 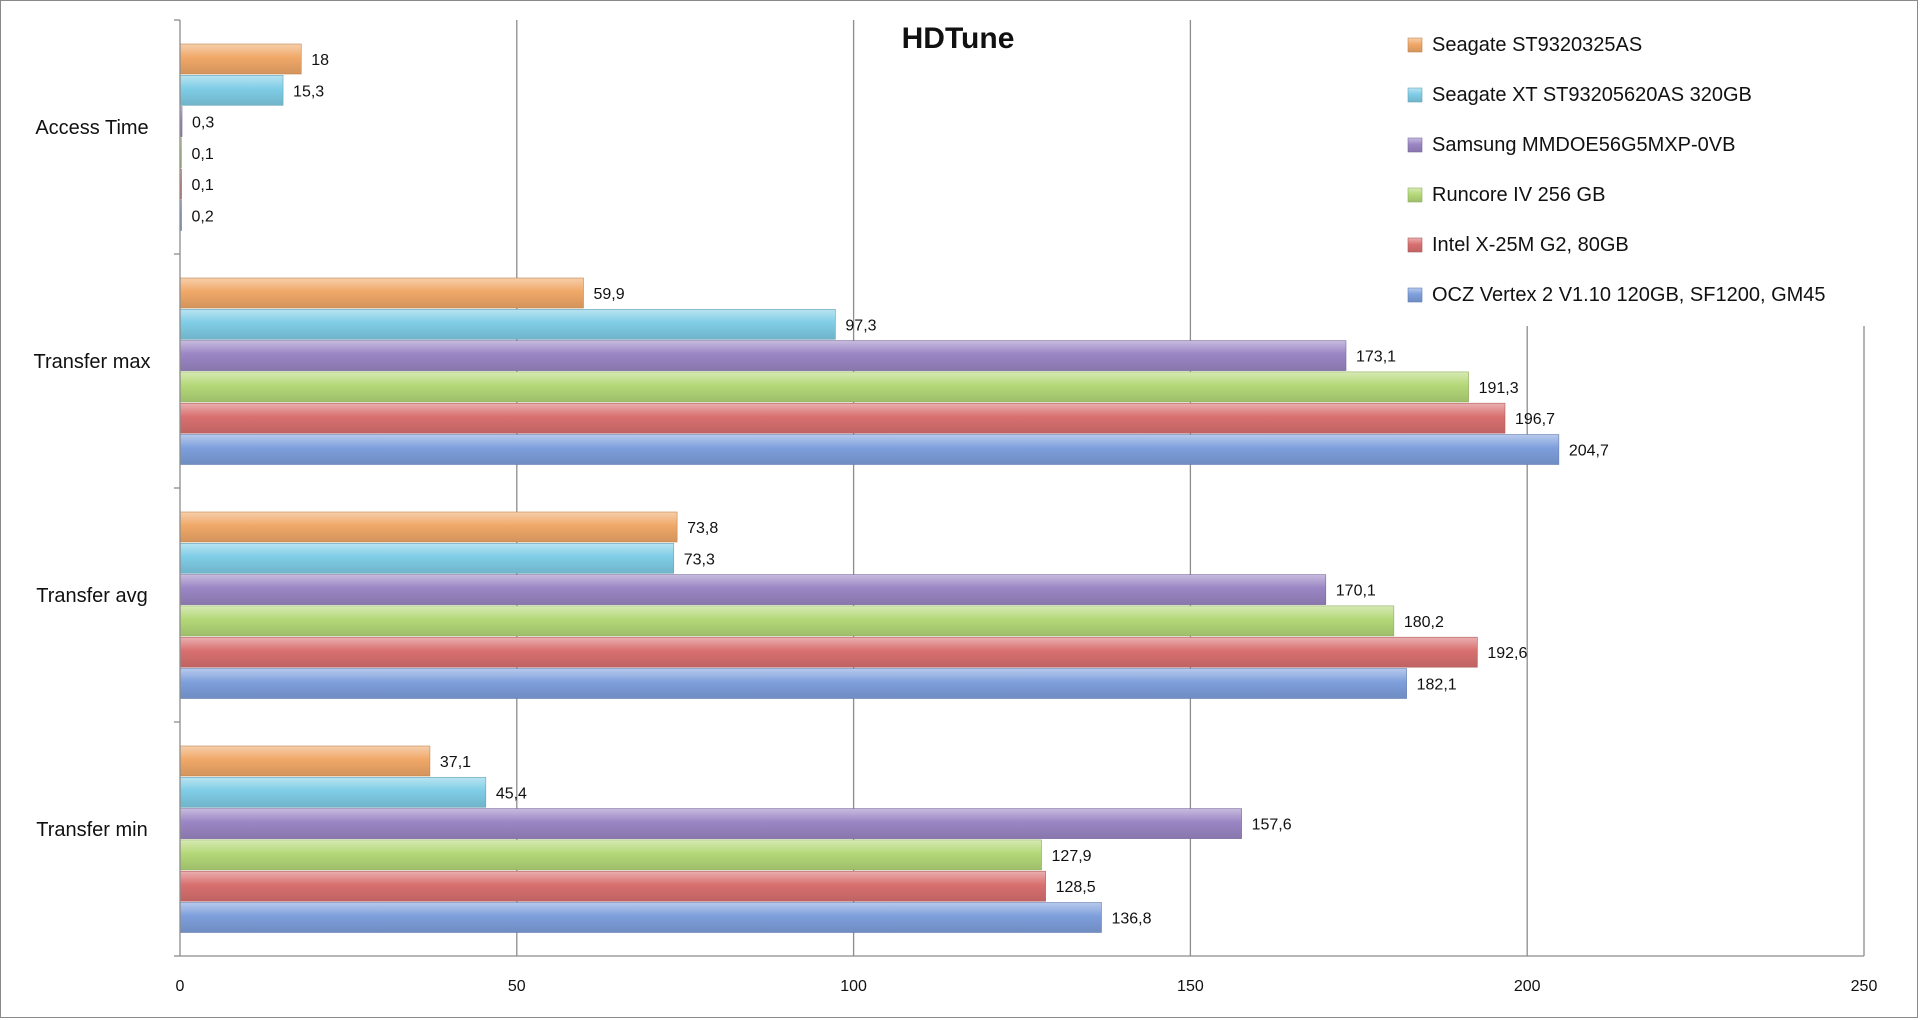 I want to click on data-label: 136,8, so click(x=1131, y=919).